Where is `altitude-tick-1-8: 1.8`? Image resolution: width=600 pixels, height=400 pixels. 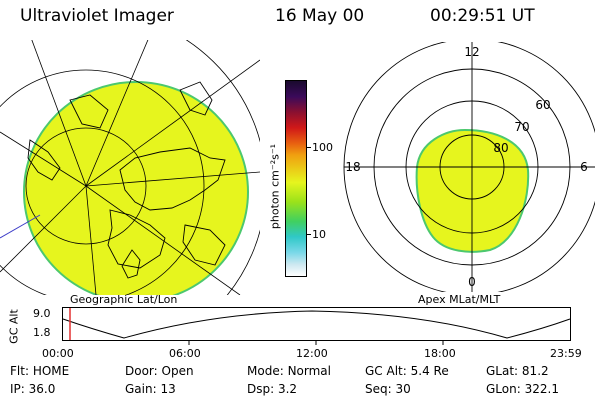 altitude-tick-1-8: 1.8 is located at coordinates (42, 332).